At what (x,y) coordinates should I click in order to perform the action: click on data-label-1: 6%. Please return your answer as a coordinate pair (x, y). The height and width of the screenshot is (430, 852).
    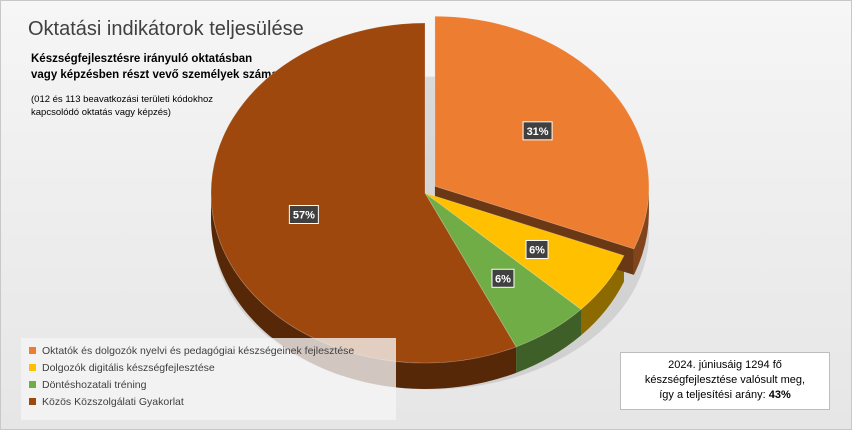
    Looking at the image, I should click on (537, 250).